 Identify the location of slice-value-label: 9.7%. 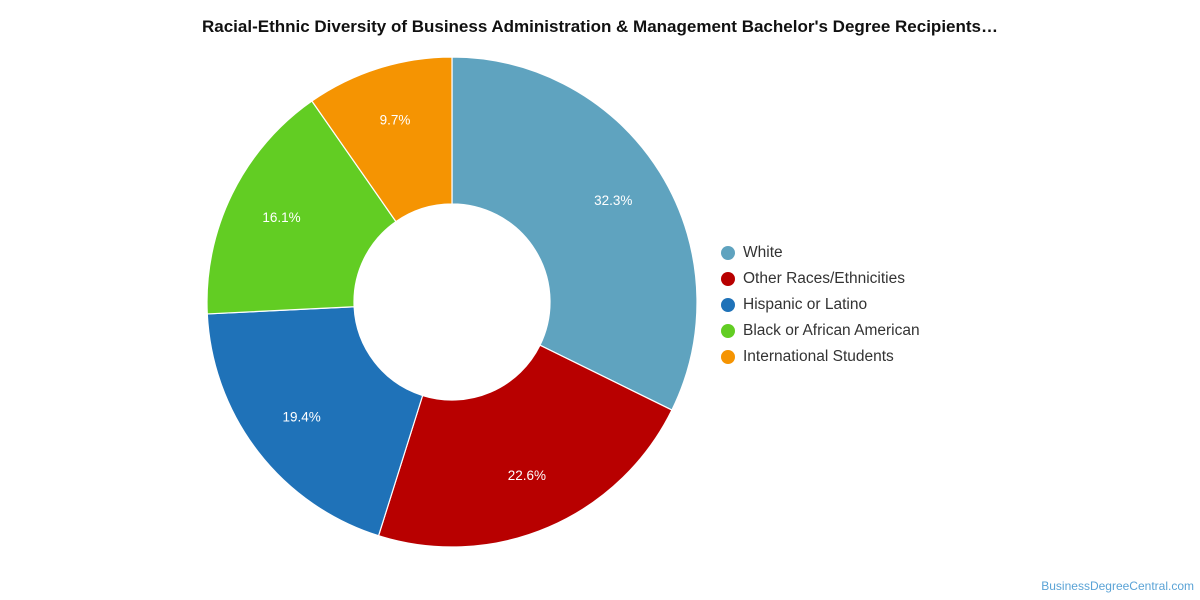
(395, 119).